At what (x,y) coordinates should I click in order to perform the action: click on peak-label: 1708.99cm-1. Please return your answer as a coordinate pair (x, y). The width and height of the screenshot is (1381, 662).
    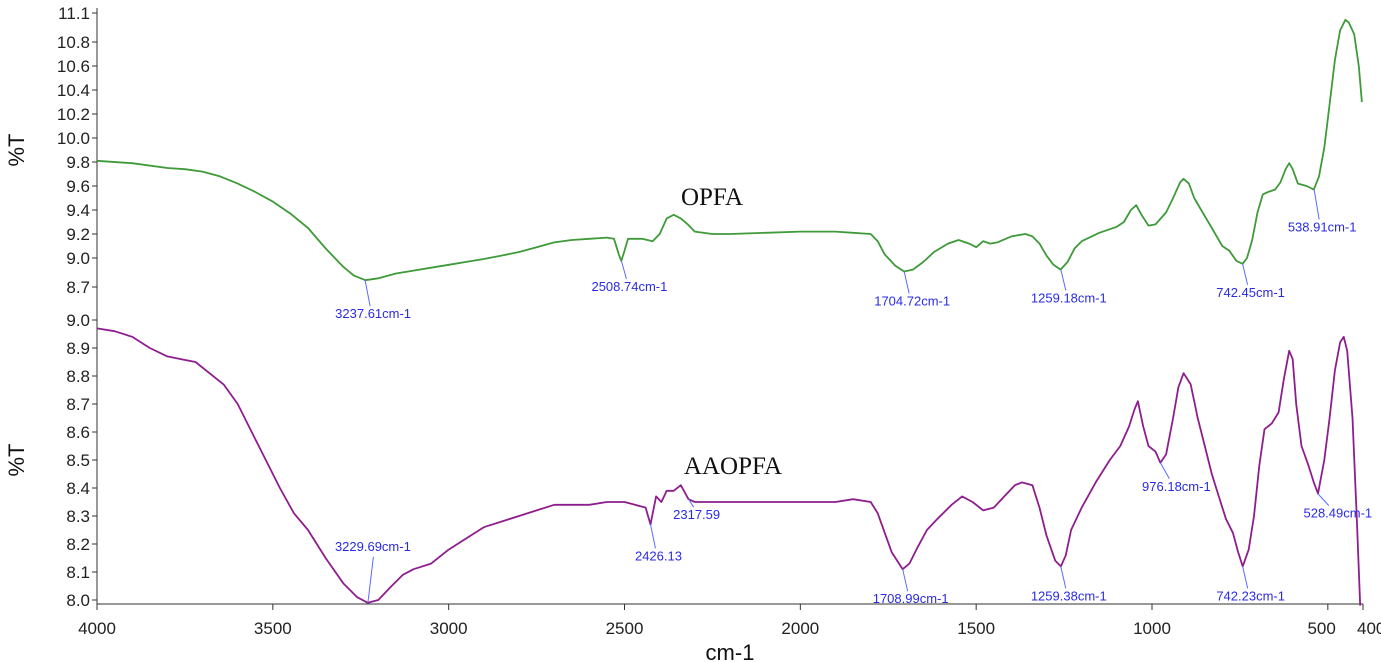
    Looking at the image, I should click on (911, 598).